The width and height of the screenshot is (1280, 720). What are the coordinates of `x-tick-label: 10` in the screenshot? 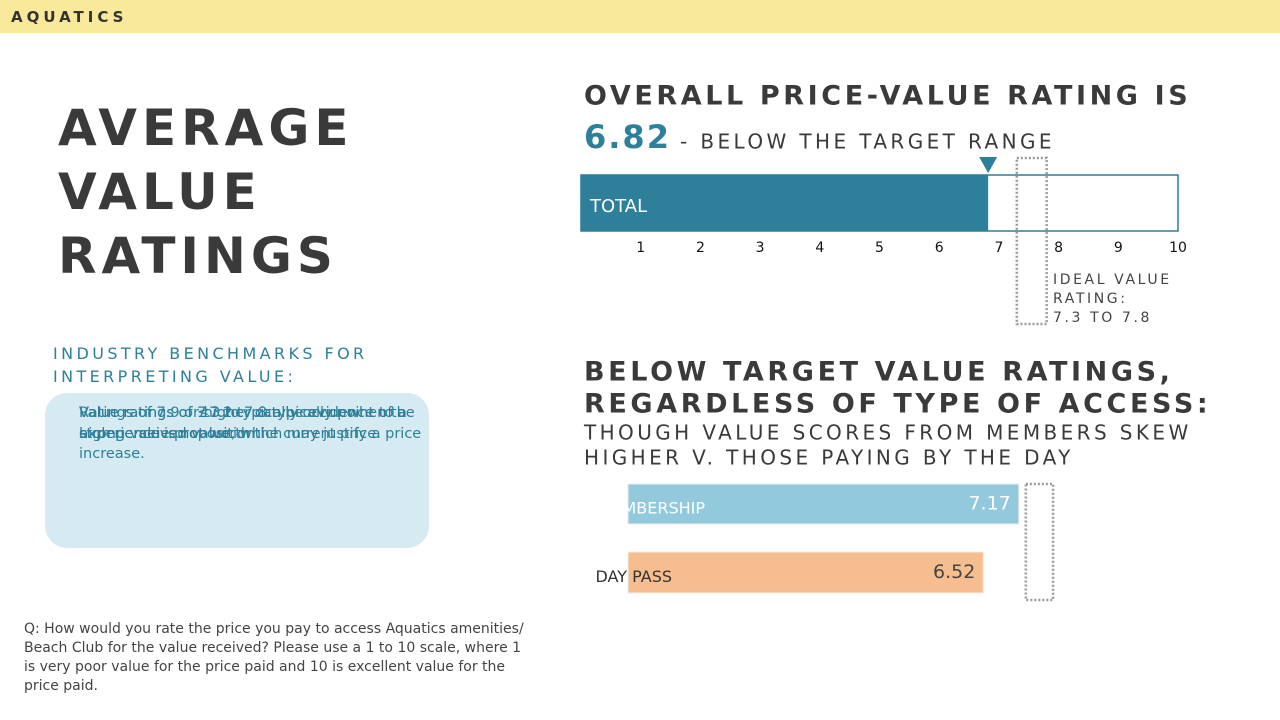 It's located at (1178, 248).